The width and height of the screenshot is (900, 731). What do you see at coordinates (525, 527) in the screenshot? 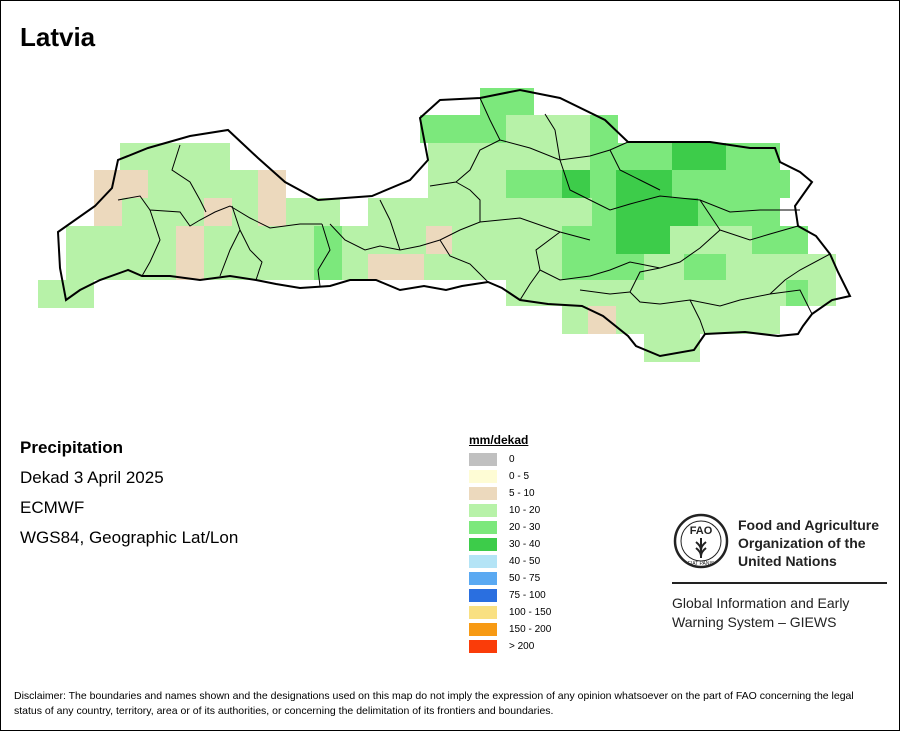
I see `legend-label: 20 - 30` at bounding box center [525, 527].